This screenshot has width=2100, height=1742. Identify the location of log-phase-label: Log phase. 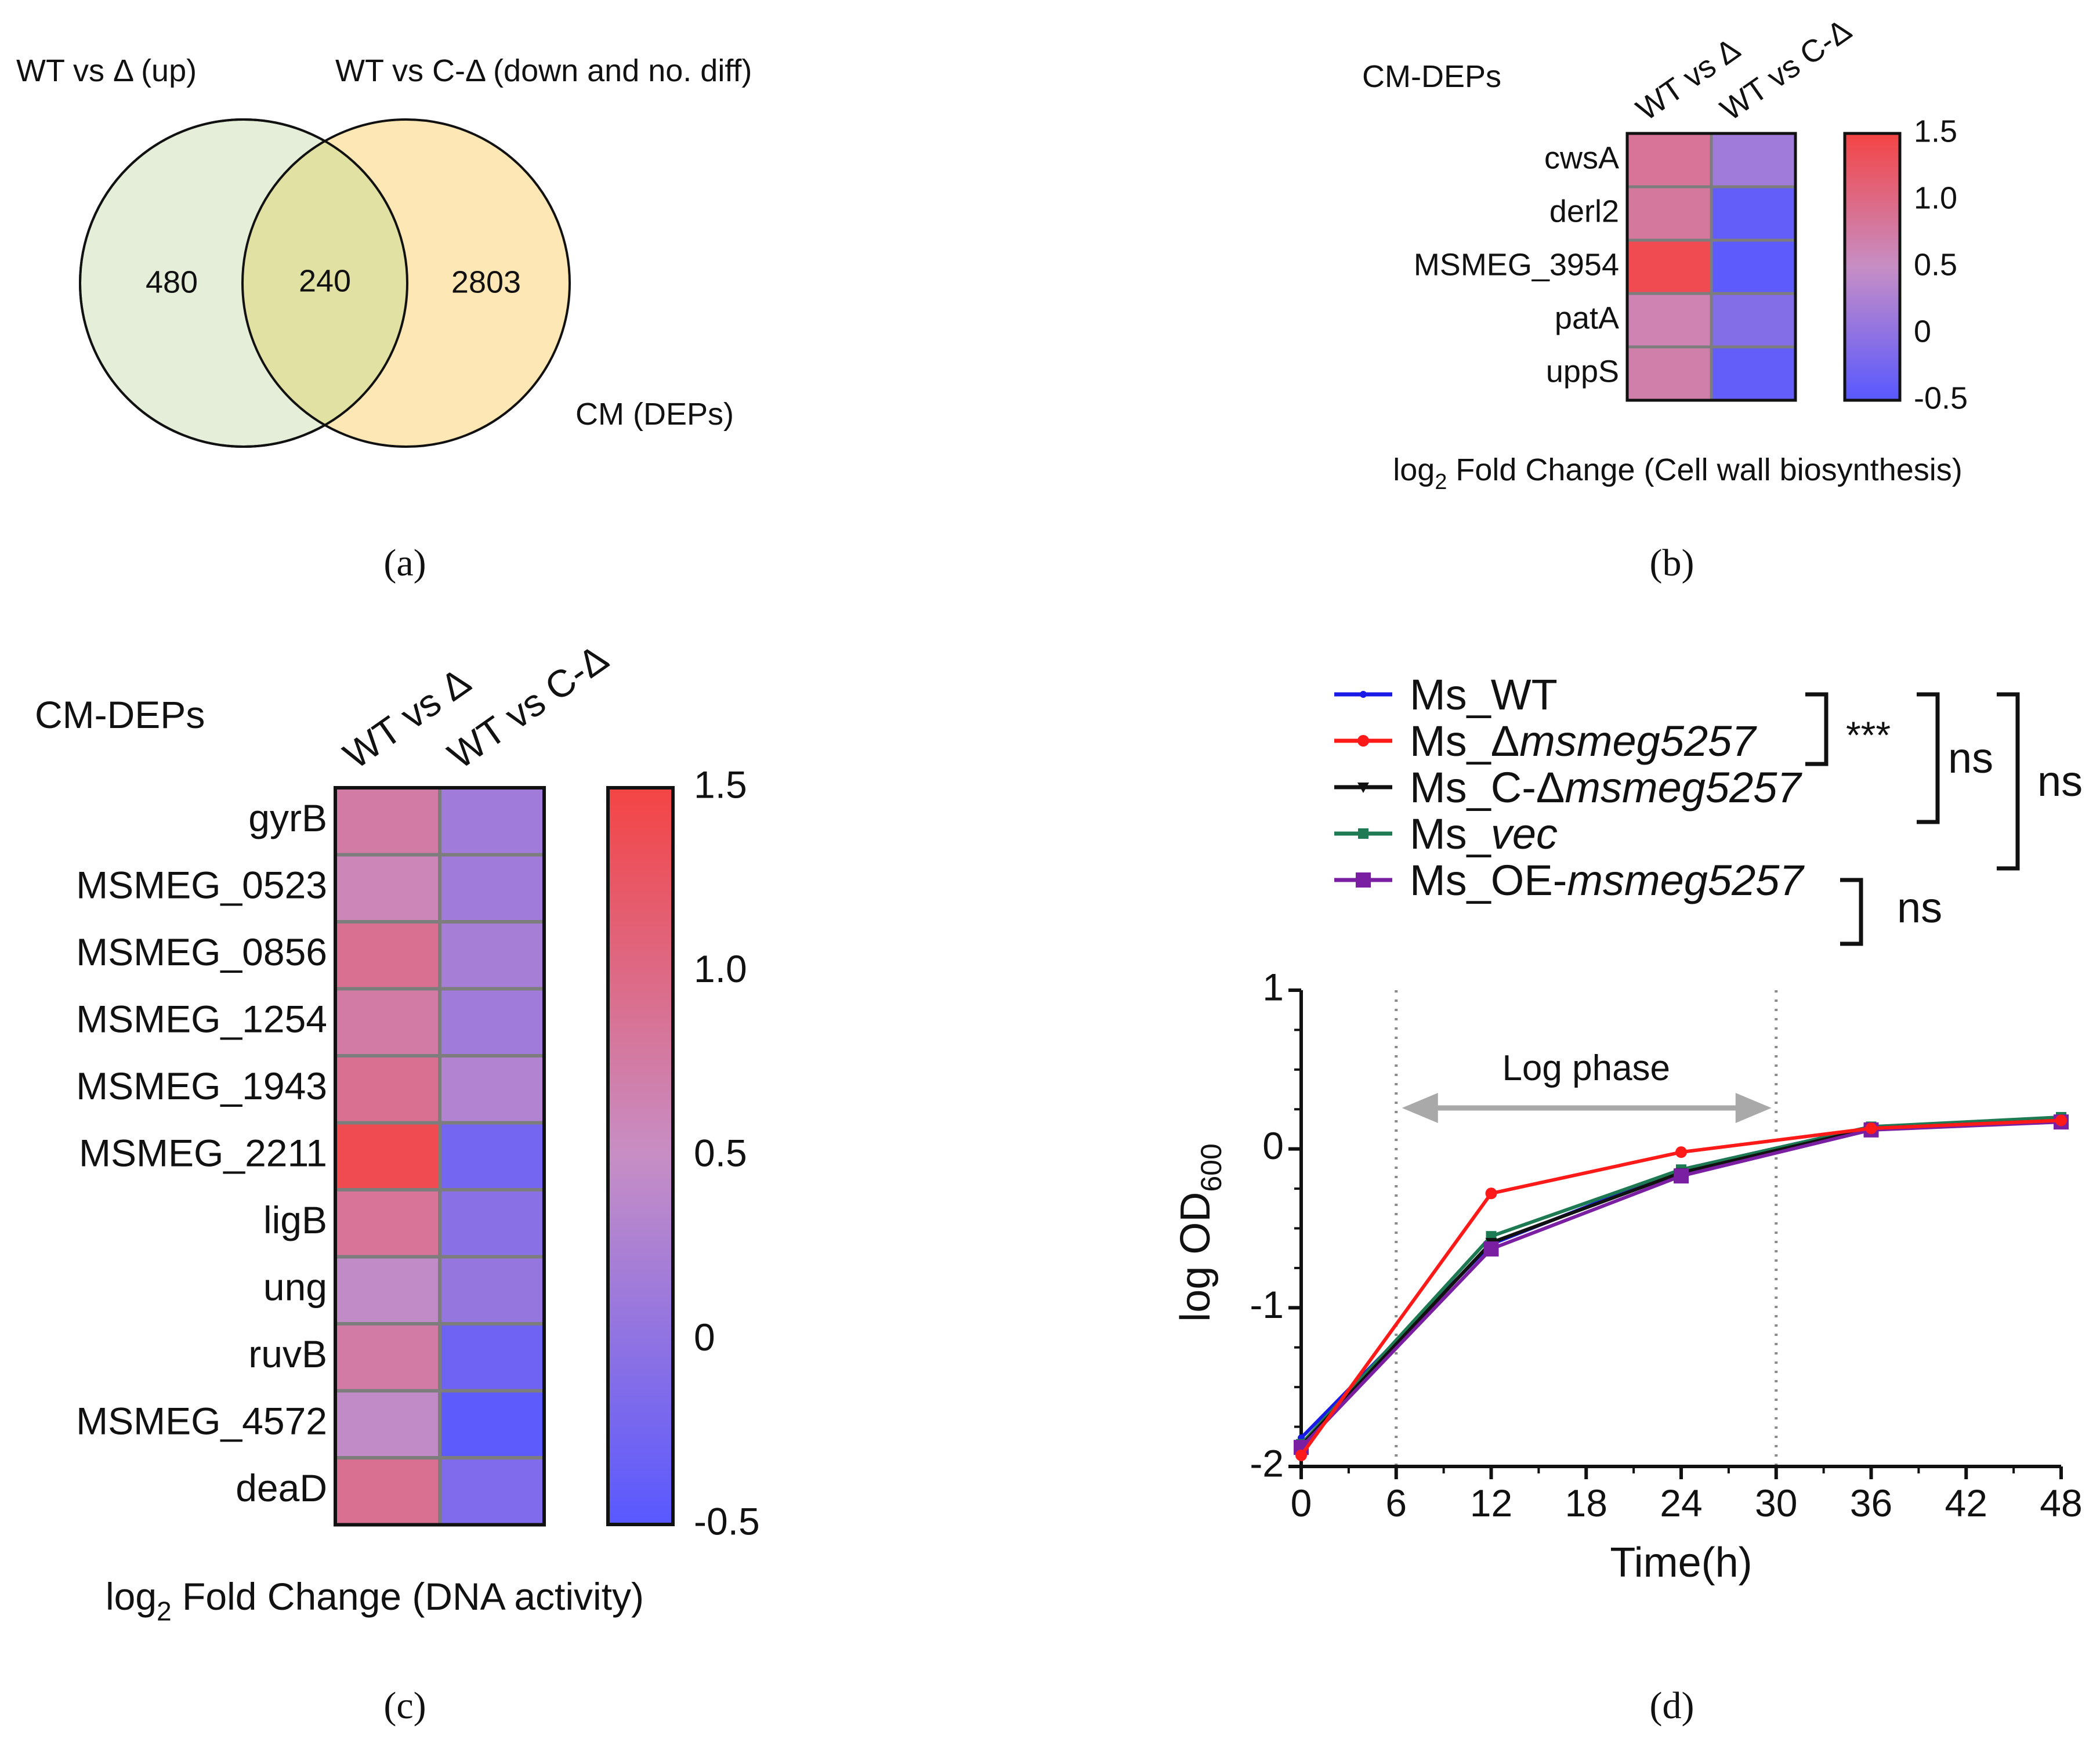
(1586, 1068).